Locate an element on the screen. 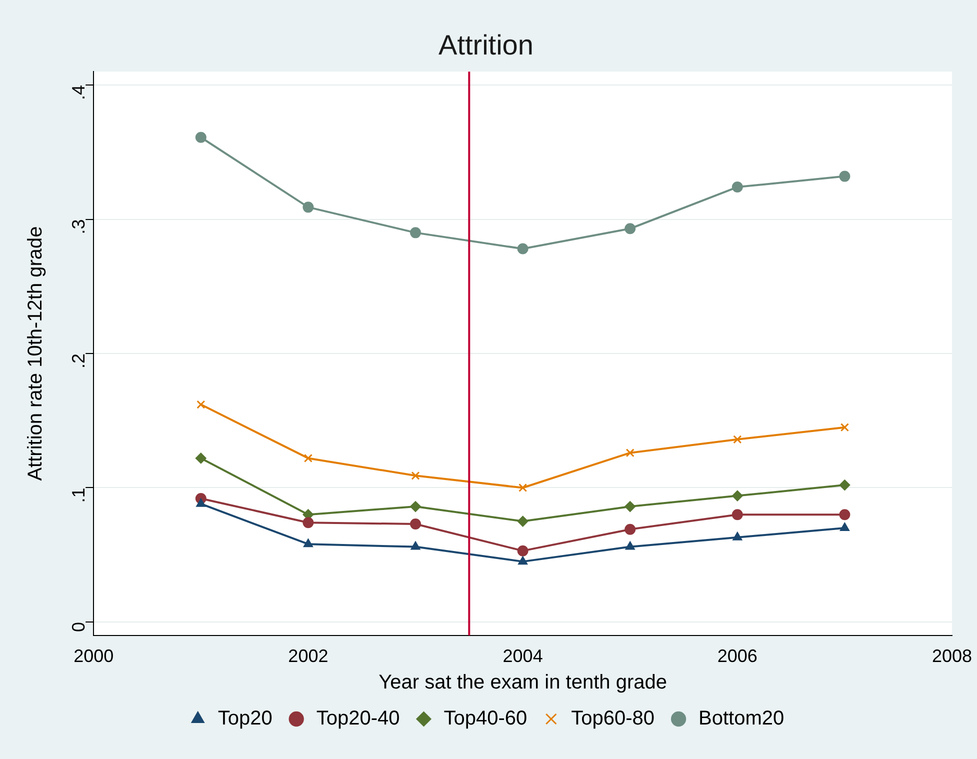 The width and height of the screenshot is (977, 759). y-tick-label: .1 is located at coordinates (78, 495).